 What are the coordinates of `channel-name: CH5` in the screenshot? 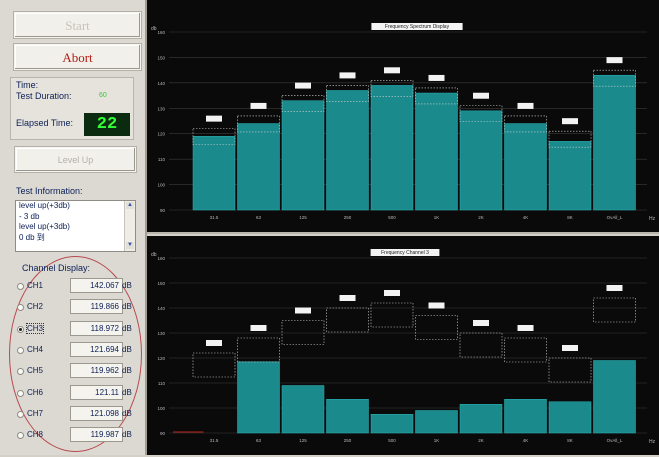 It's located at (35, 371).